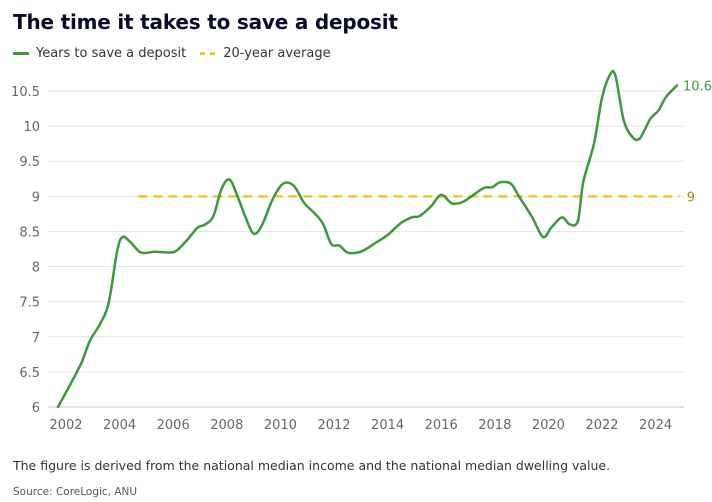  I want to click on x-tick-label: 2004, so click(119, 425).